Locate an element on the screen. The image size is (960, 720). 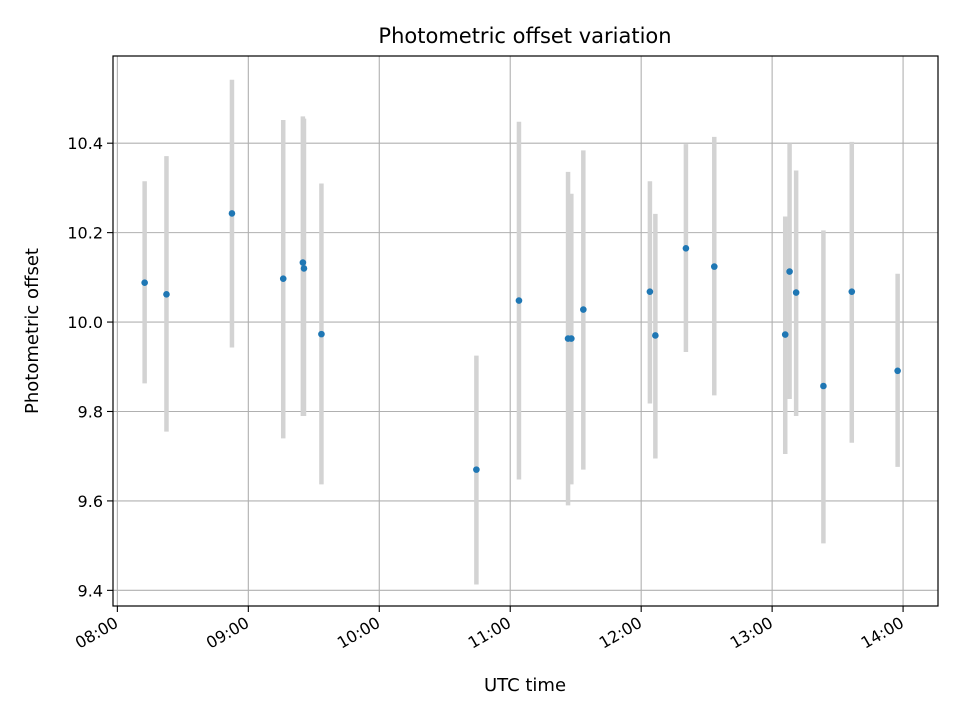
y-tick-label: 9.8 is located at coordinates (90, 411).